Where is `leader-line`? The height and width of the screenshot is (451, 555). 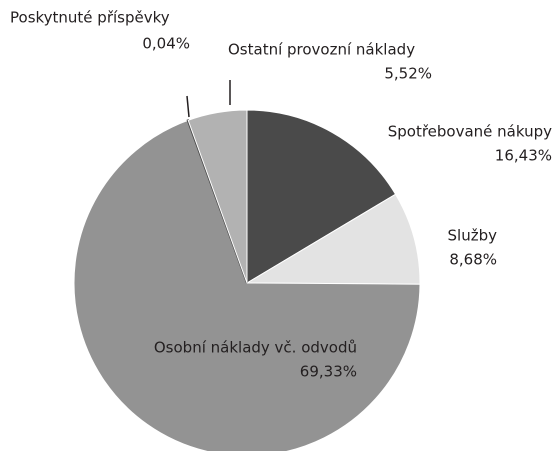 leader-line is located at coordinates (188, 106).